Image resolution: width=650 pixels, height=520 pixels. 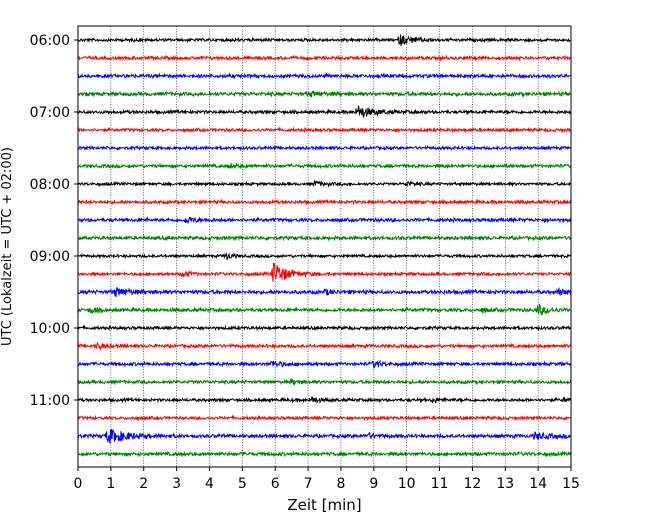 What do you see at coordinates (50, 113) in the screenshot?
I see `y-tick-label: 07:00` at bounding box center [50, 113].